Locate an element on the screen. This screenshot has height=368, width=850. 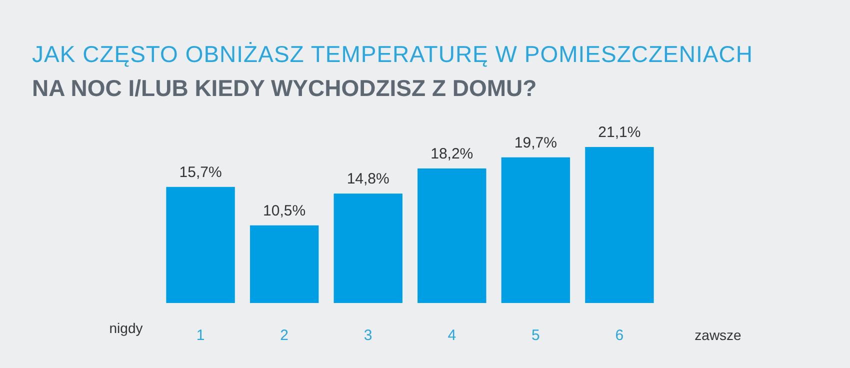
data-label: 18,2% is located at coordinates (452, 153).